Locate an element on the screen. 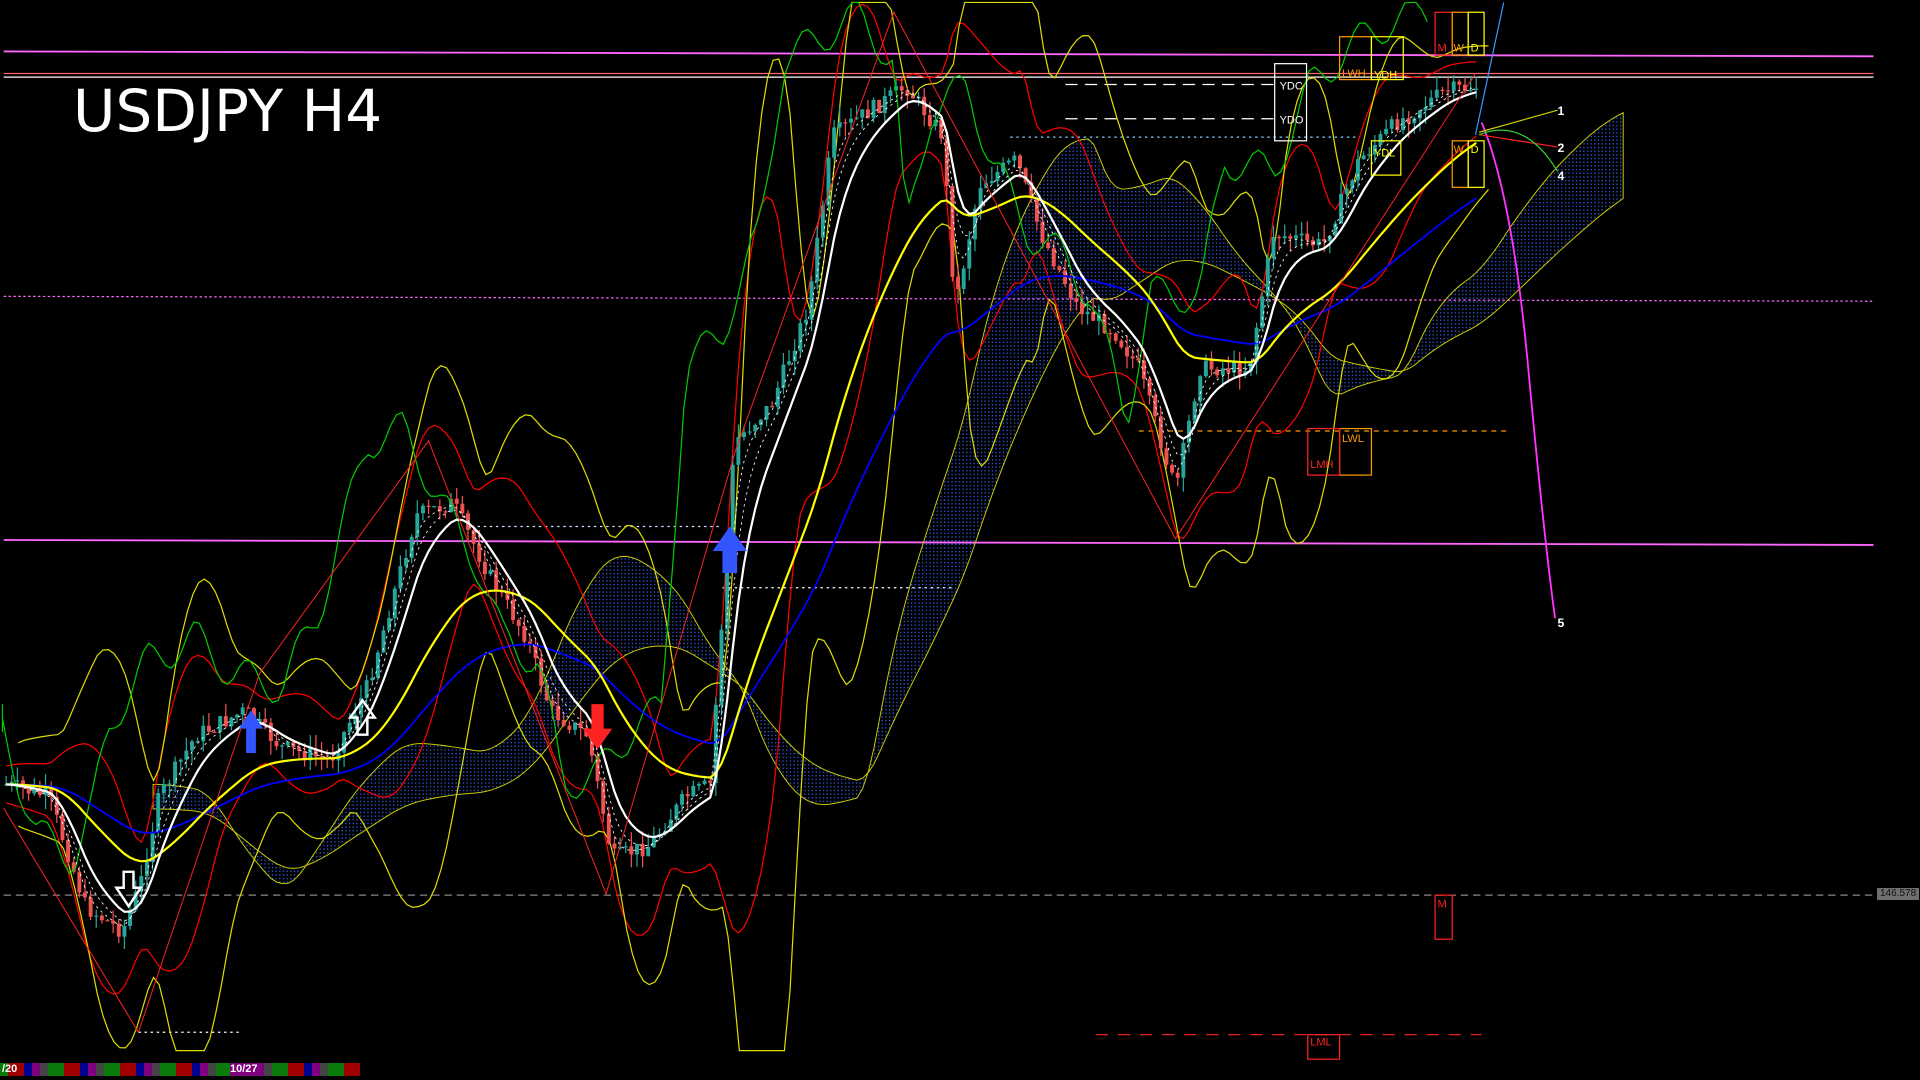 Image resolution: width=1920 pixels, height=1080 pixels. label-ydl: YDL is located at coordinates (1384, 154).